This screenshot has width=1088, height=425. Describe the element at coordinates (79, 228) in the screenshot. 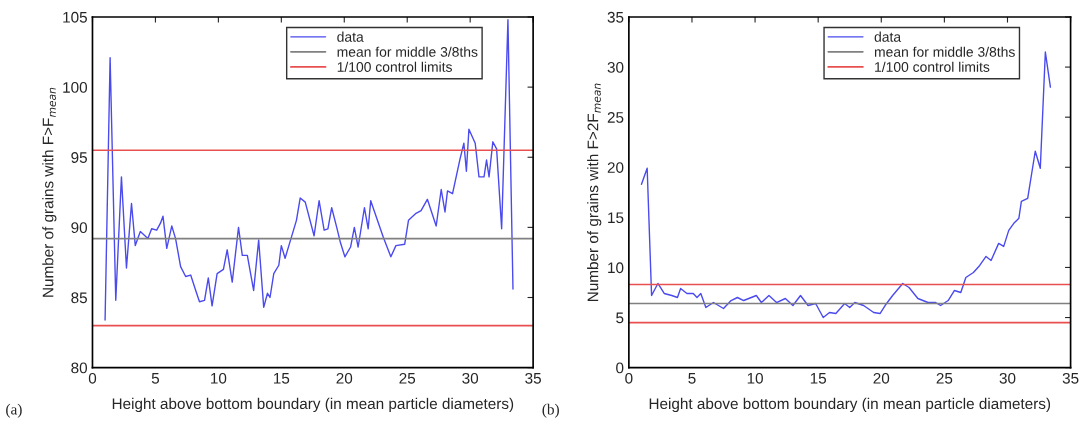

I see `y-tick-label: 90` at that location.